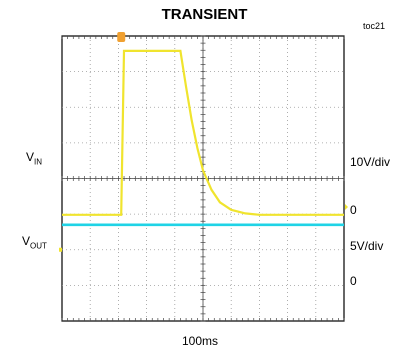  Describe the element at coordinates (373, 26) in the screenshot. I see `figure-id: toc21` at that location.